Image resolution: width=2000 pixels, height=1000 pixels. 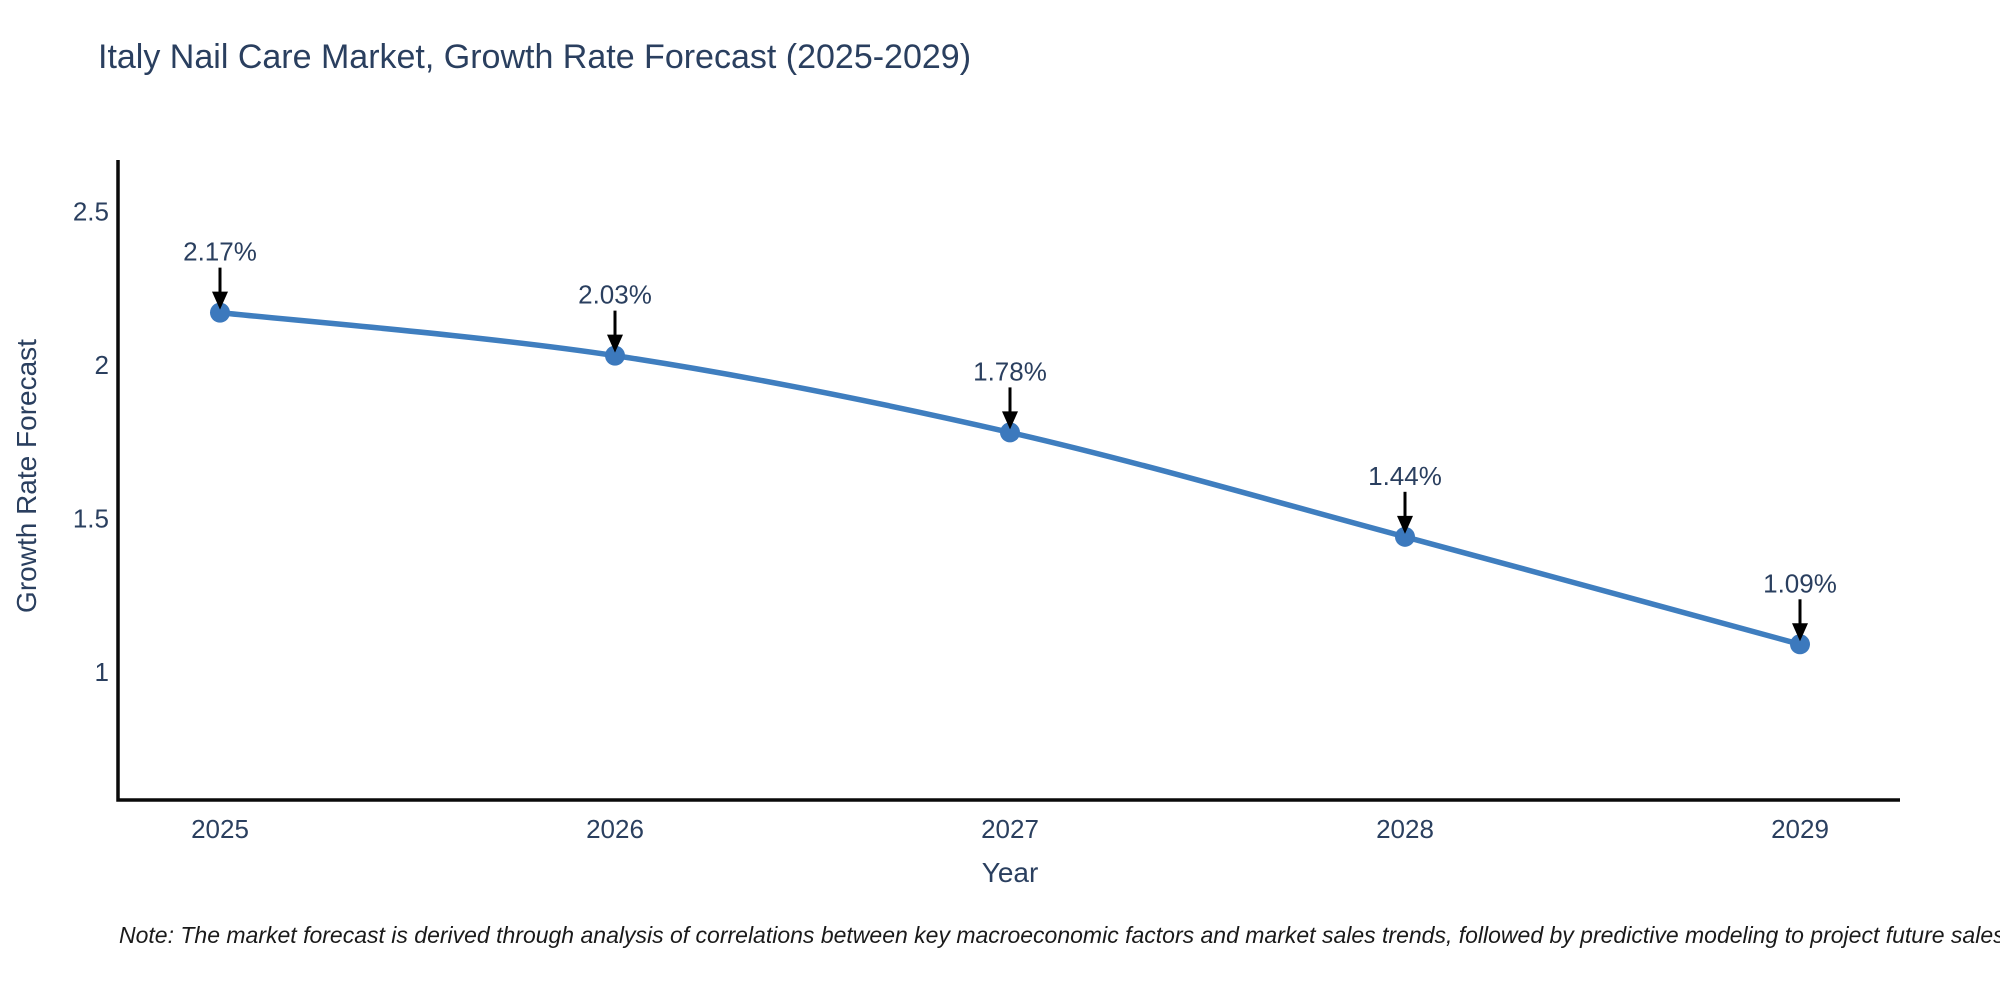 What do you see at coordinates (1405, 829) in the screenshot?
I see `x-tick-label: 2028` at bounding box center [1405, 829].